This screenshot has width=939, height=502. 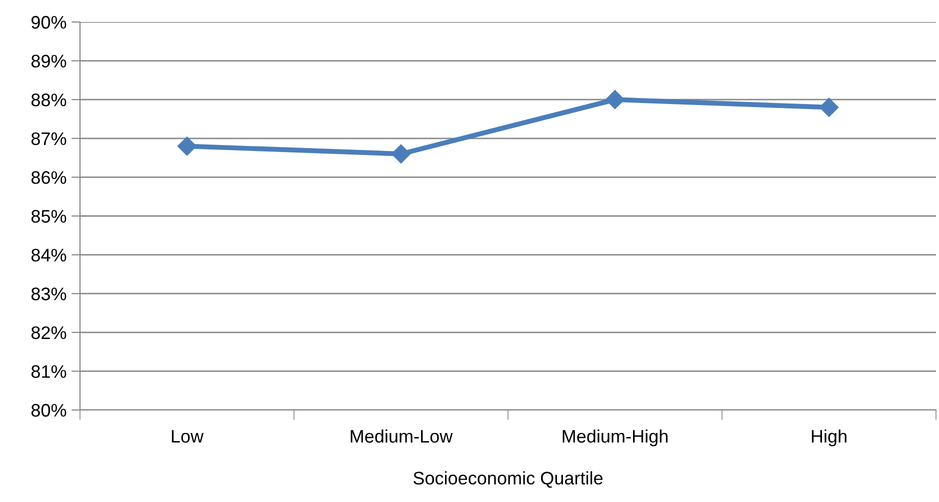 I want to click on y-tick-label: 87%, so click(x=48, y=139).